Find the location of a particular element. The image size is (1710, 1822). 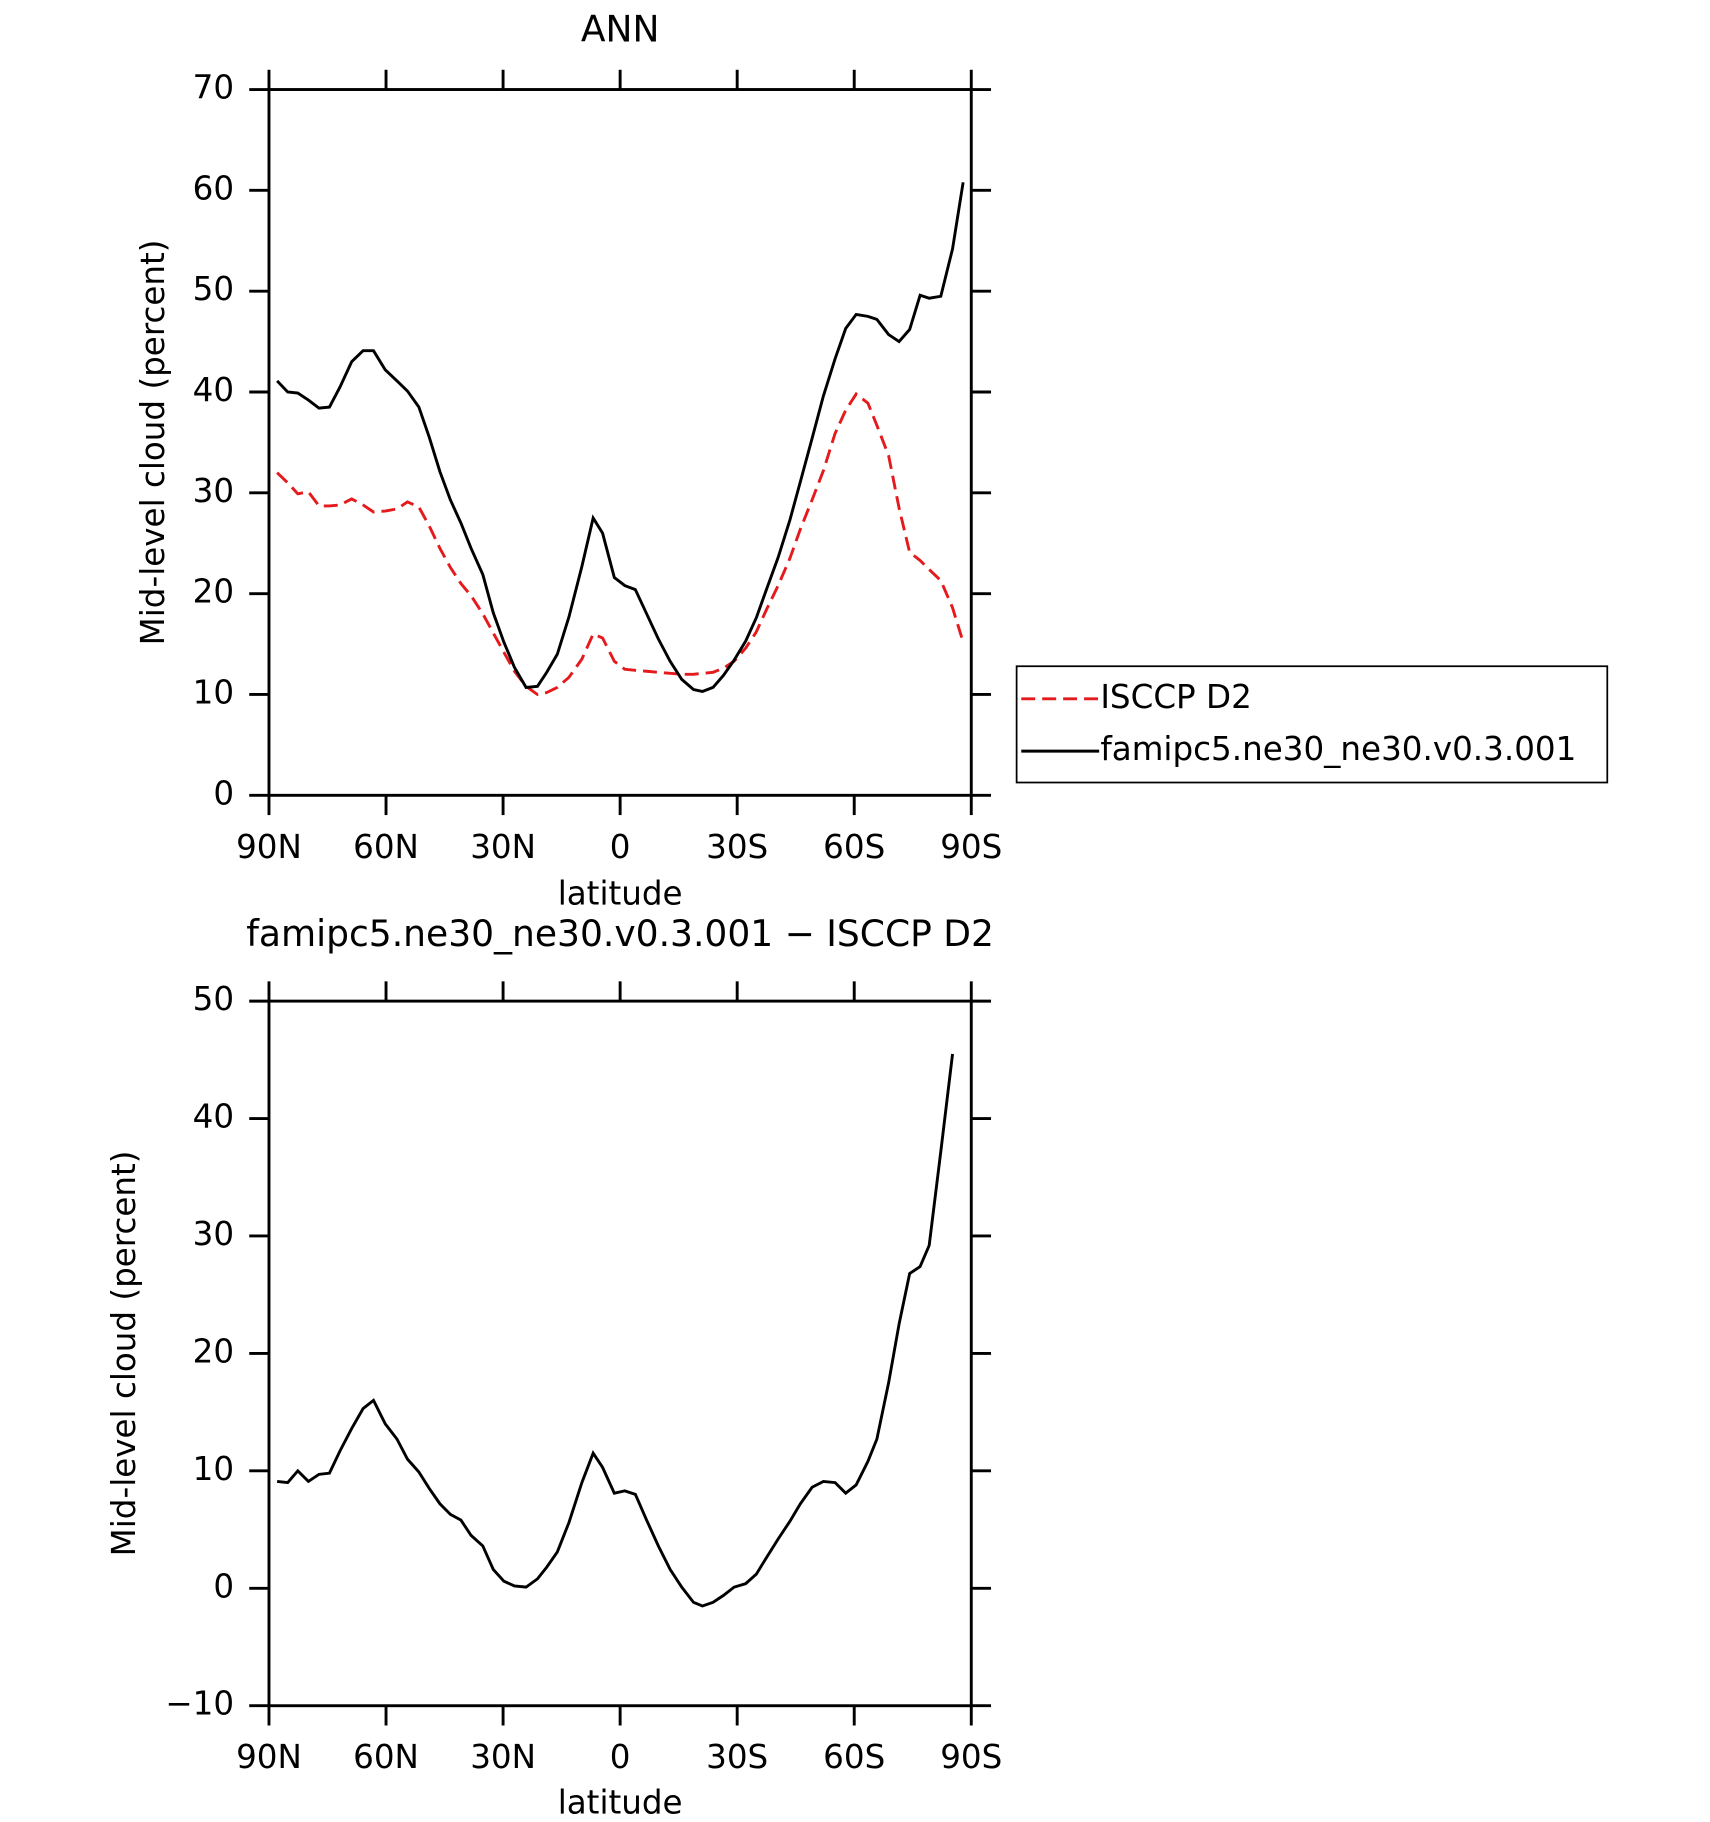

y-tick-label: 60 is located at coordinates (213, 188).